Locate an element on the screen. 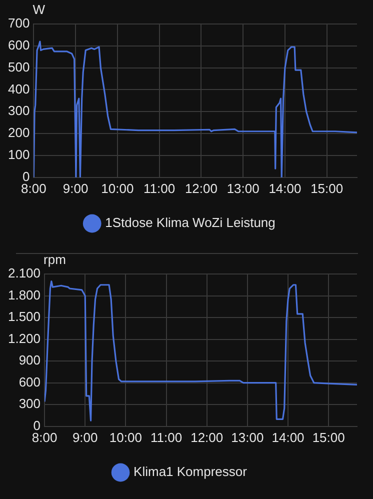  y-tick-label: 1.800 is located at coordinates (24, 294).